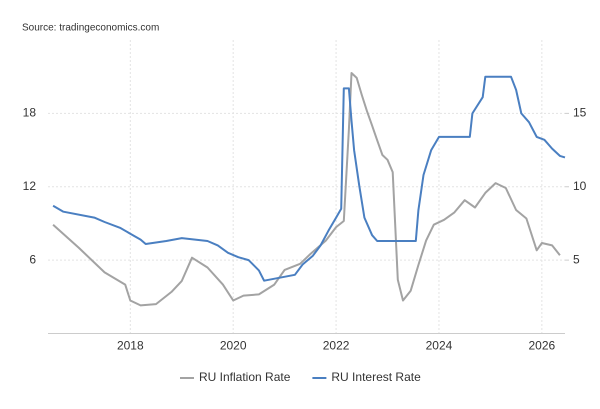 The image size is (600, 409). I want to click on y2-tick-label: 10, so click(580, 186).